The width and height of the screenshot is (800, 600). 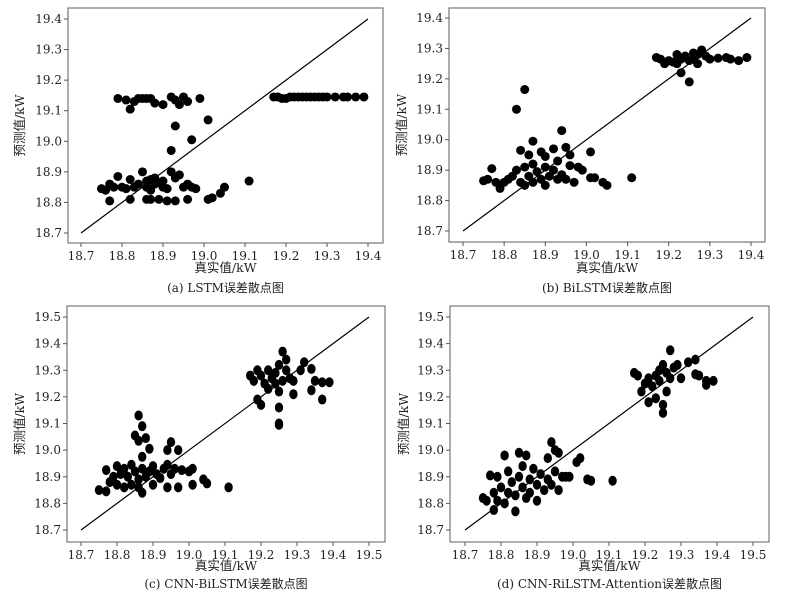 What do you see at coordinates (753, 555) in the screenshot?
I see `x-tick-label: 19.5` at bounding box center [753, 555].